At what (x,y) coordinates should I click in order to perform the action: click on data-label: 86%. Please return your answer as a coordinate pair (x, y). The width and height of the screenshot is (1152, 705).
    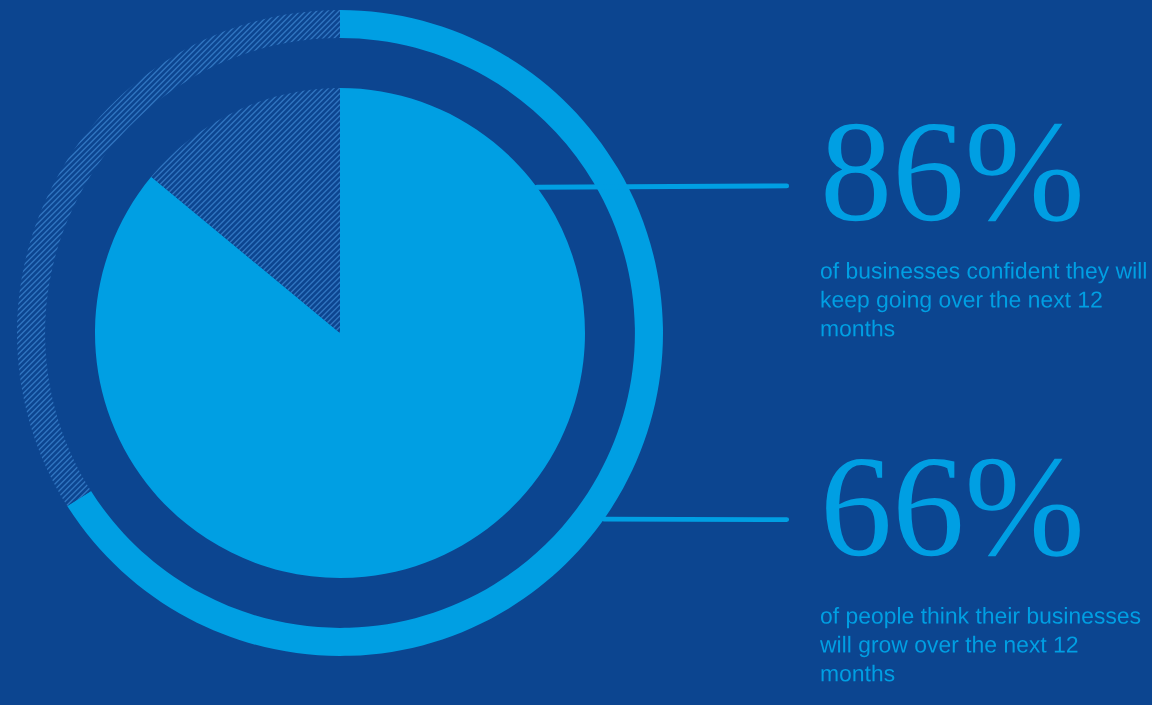
    Looking at the image, I should click on (952, 172).